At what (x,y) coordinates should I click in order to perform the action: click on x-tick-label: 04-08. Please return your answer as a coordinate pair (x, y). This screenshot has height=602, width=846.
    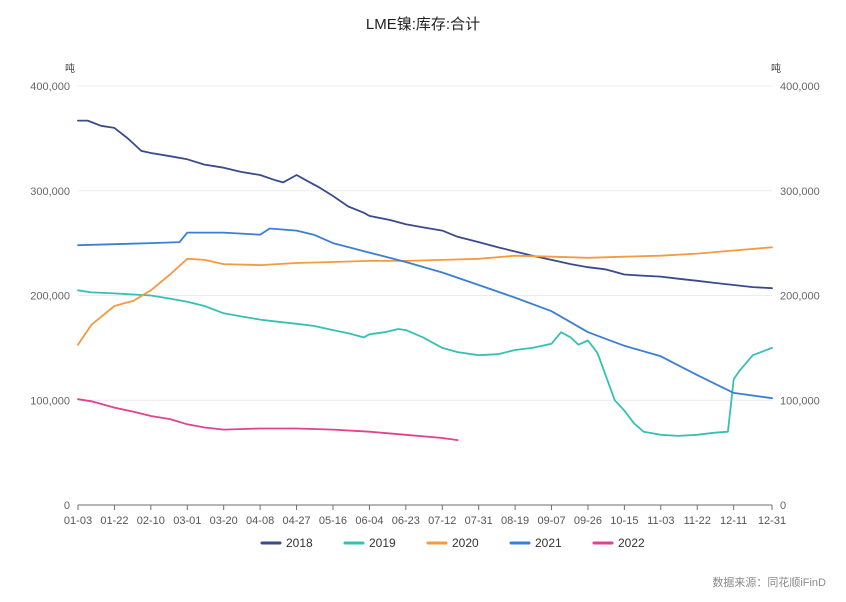
    Looking at the image, I should click on (260, 521).